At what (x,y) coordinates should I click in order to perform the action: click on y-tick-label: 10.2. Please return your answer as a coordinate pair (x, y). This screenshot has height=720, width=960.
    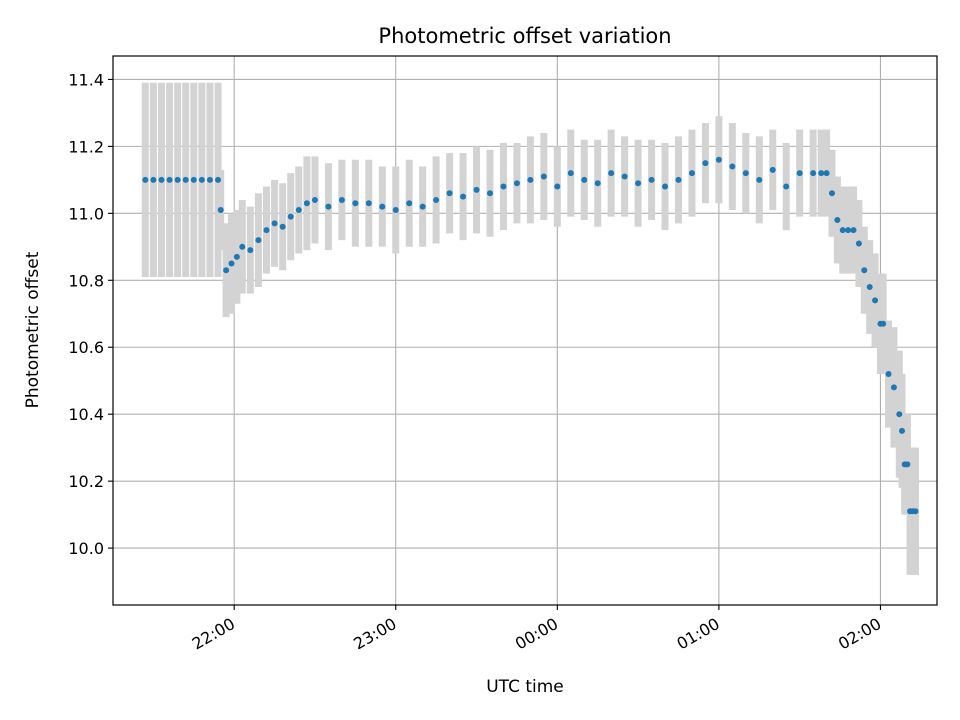
    Looking at the image, I should click on (86, 481).